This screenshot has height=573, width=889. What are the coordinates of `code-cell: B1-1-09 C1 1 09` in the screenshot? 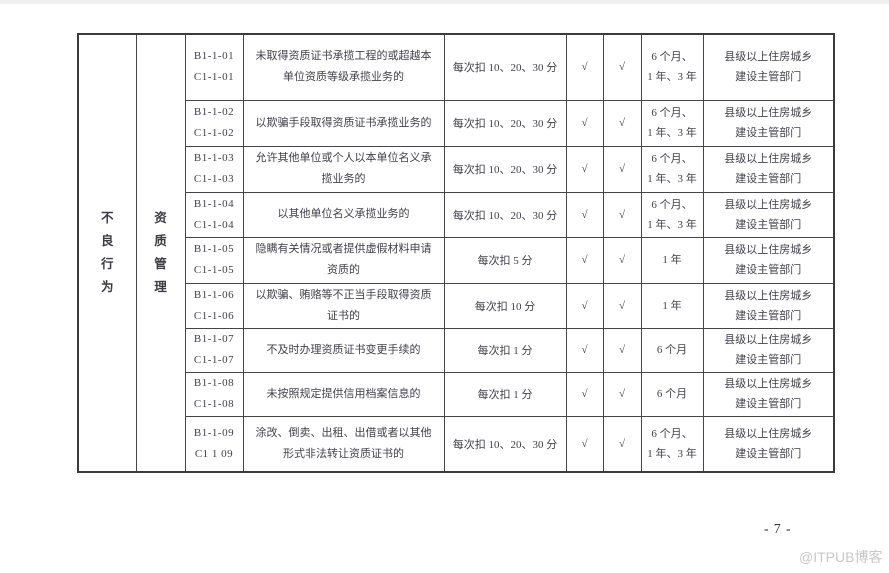 It's located at (214, 444).